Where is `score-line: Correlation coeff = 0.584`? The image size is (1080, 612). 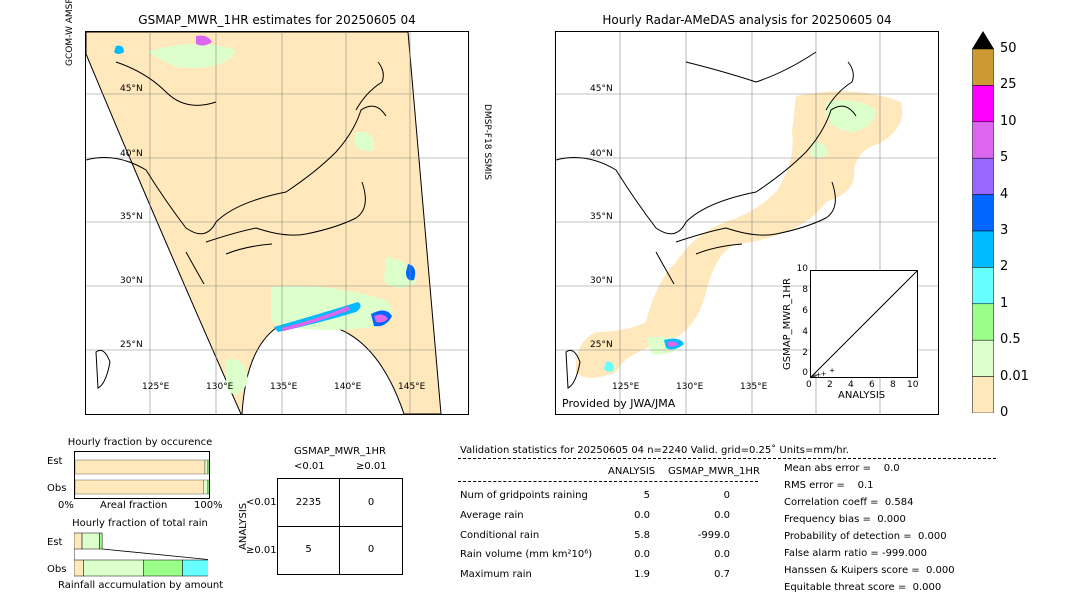 score-line: Correlation coeff = 0.584 is located at coordinates (849, 502).